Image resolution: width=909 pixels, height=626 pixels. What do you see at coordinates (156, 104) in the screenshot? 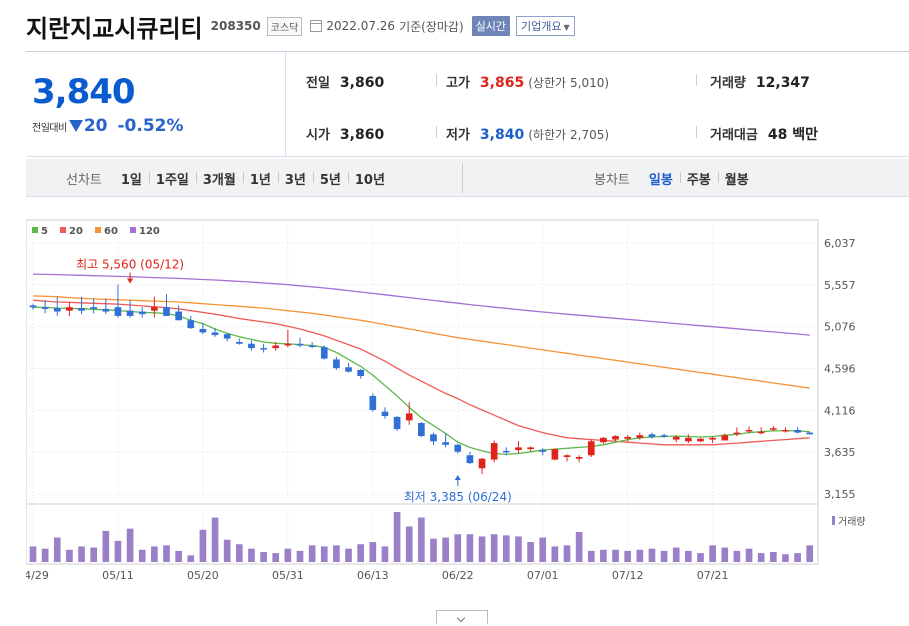
I see `current-price-box: 3,840 전일대비 20 -0.52%` at bounding box center [156, 104].